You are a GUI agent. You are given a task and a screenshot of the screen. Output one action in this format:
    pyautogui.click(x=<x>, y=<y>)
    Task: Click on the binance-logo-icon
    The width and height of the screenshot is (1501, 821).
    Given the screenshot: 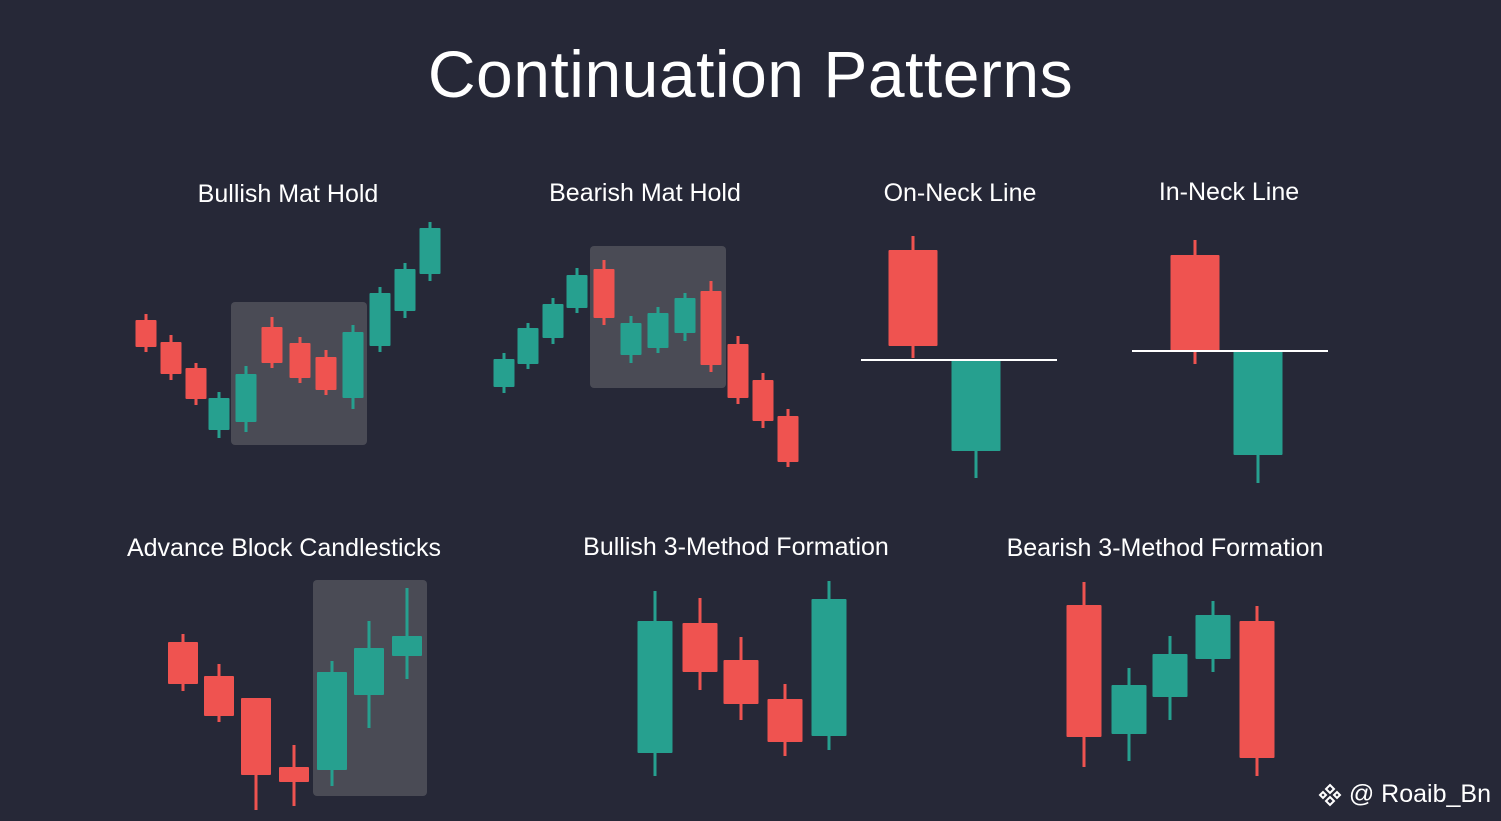 What is the action you would take?
    pyautogui.click(x=1330, y=794)
    